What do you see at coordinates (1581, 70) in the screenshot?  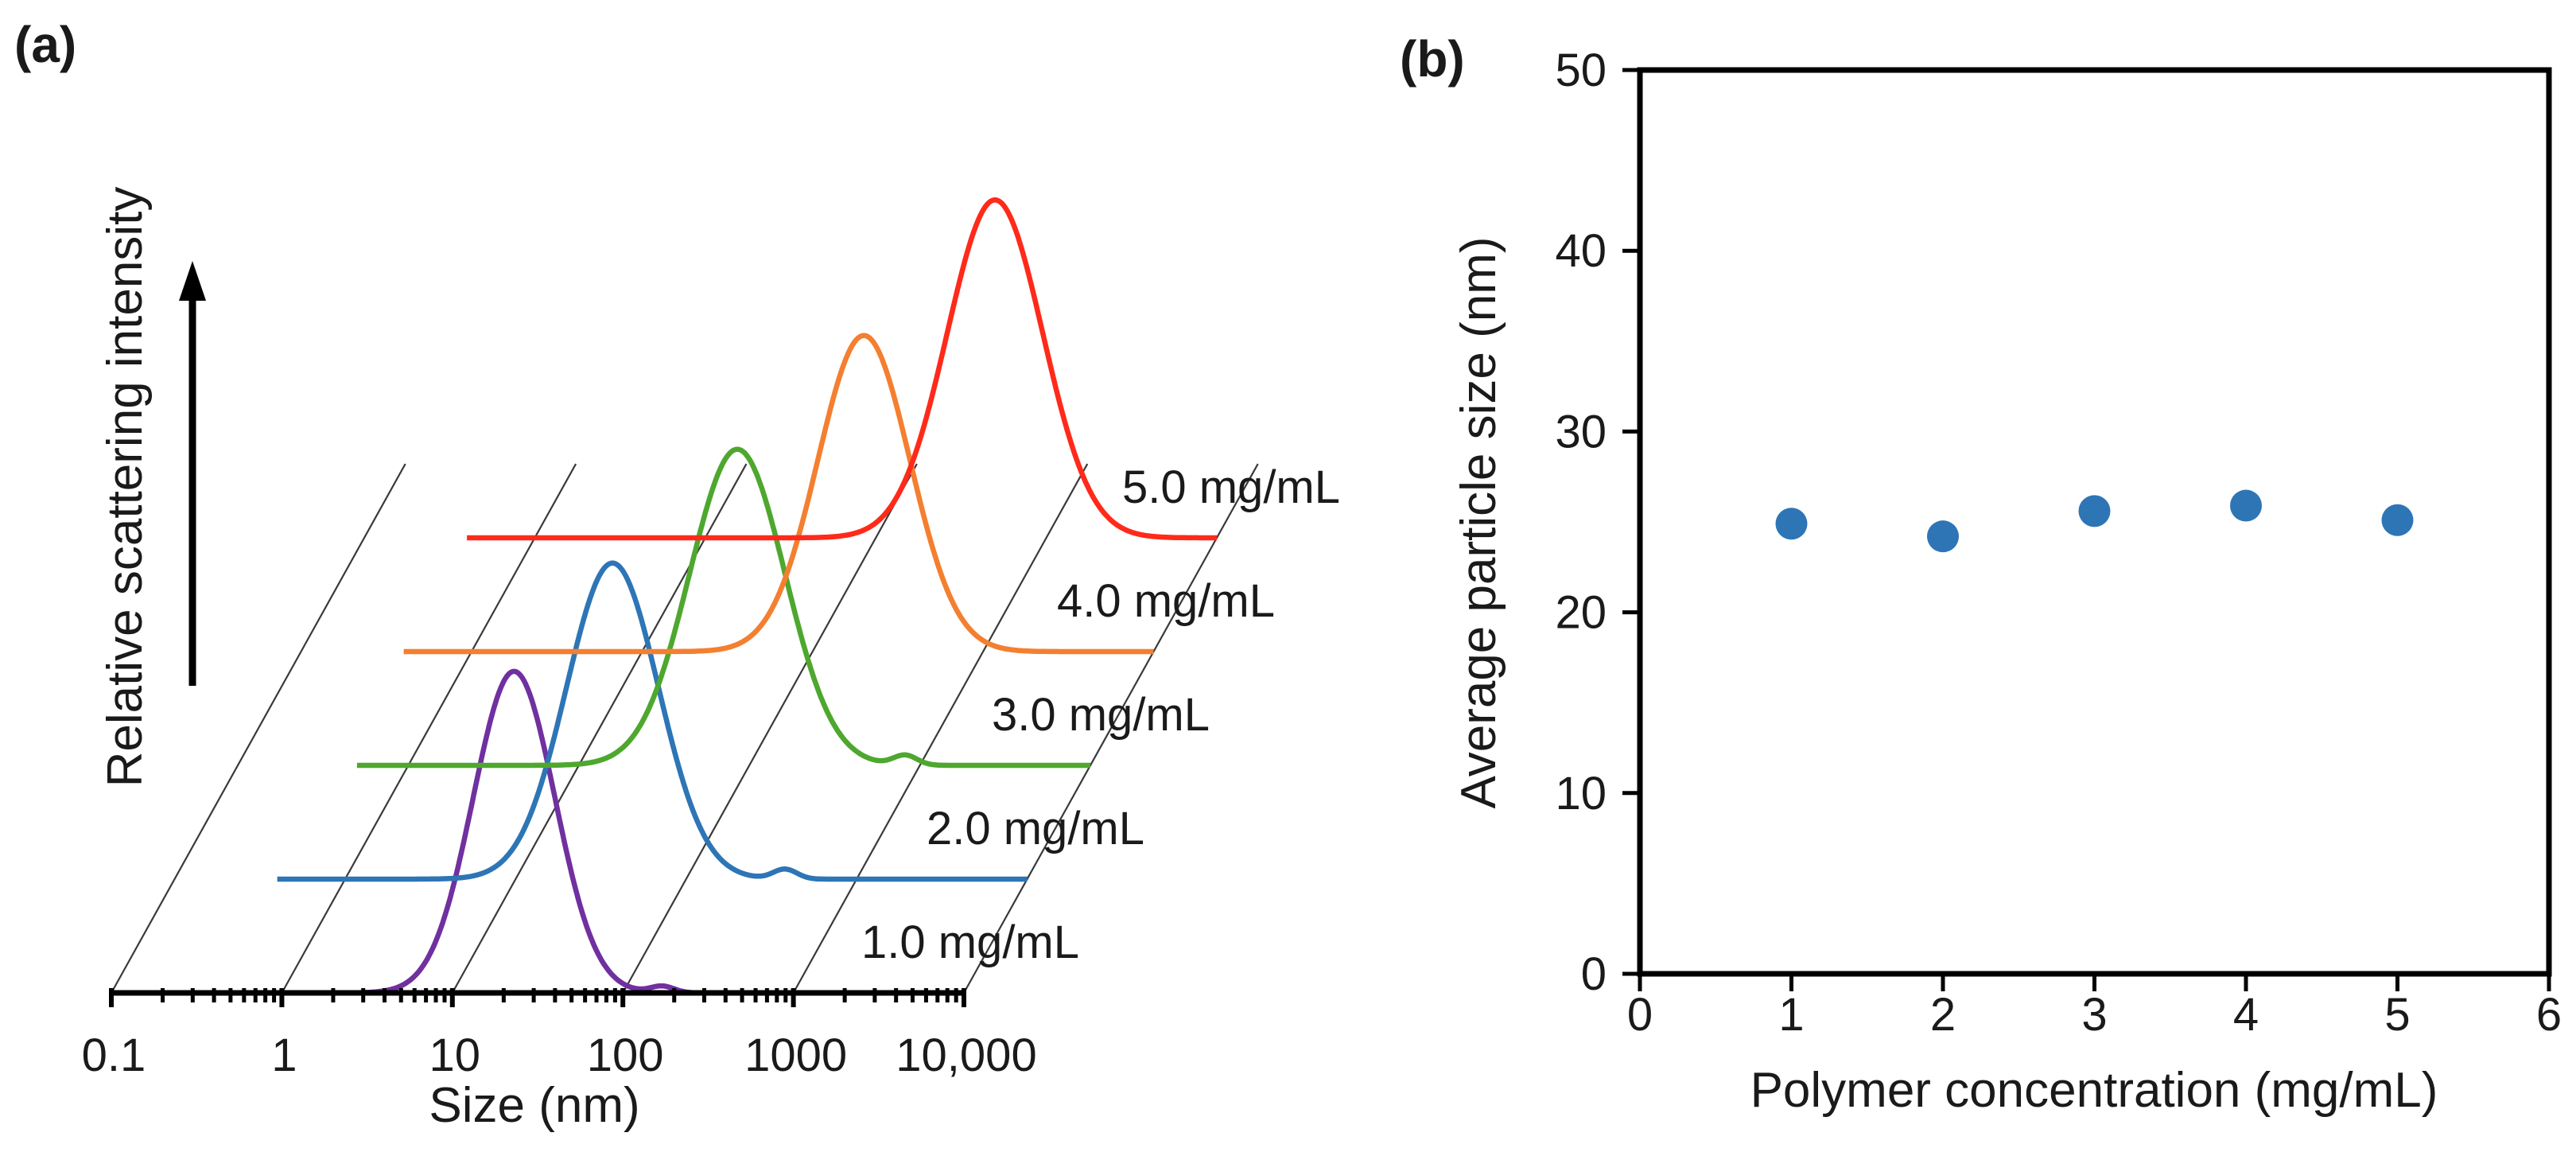 I see `y-tick-label: 50` at bounding box center [1581, 70].